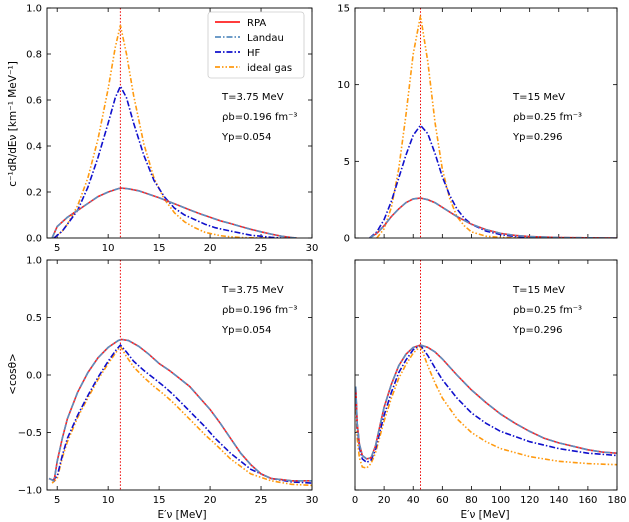 The width and height of the screenshot is (629, 522). I want to click on legend: RPA Landau HF ideal gas, so click(256, 45).